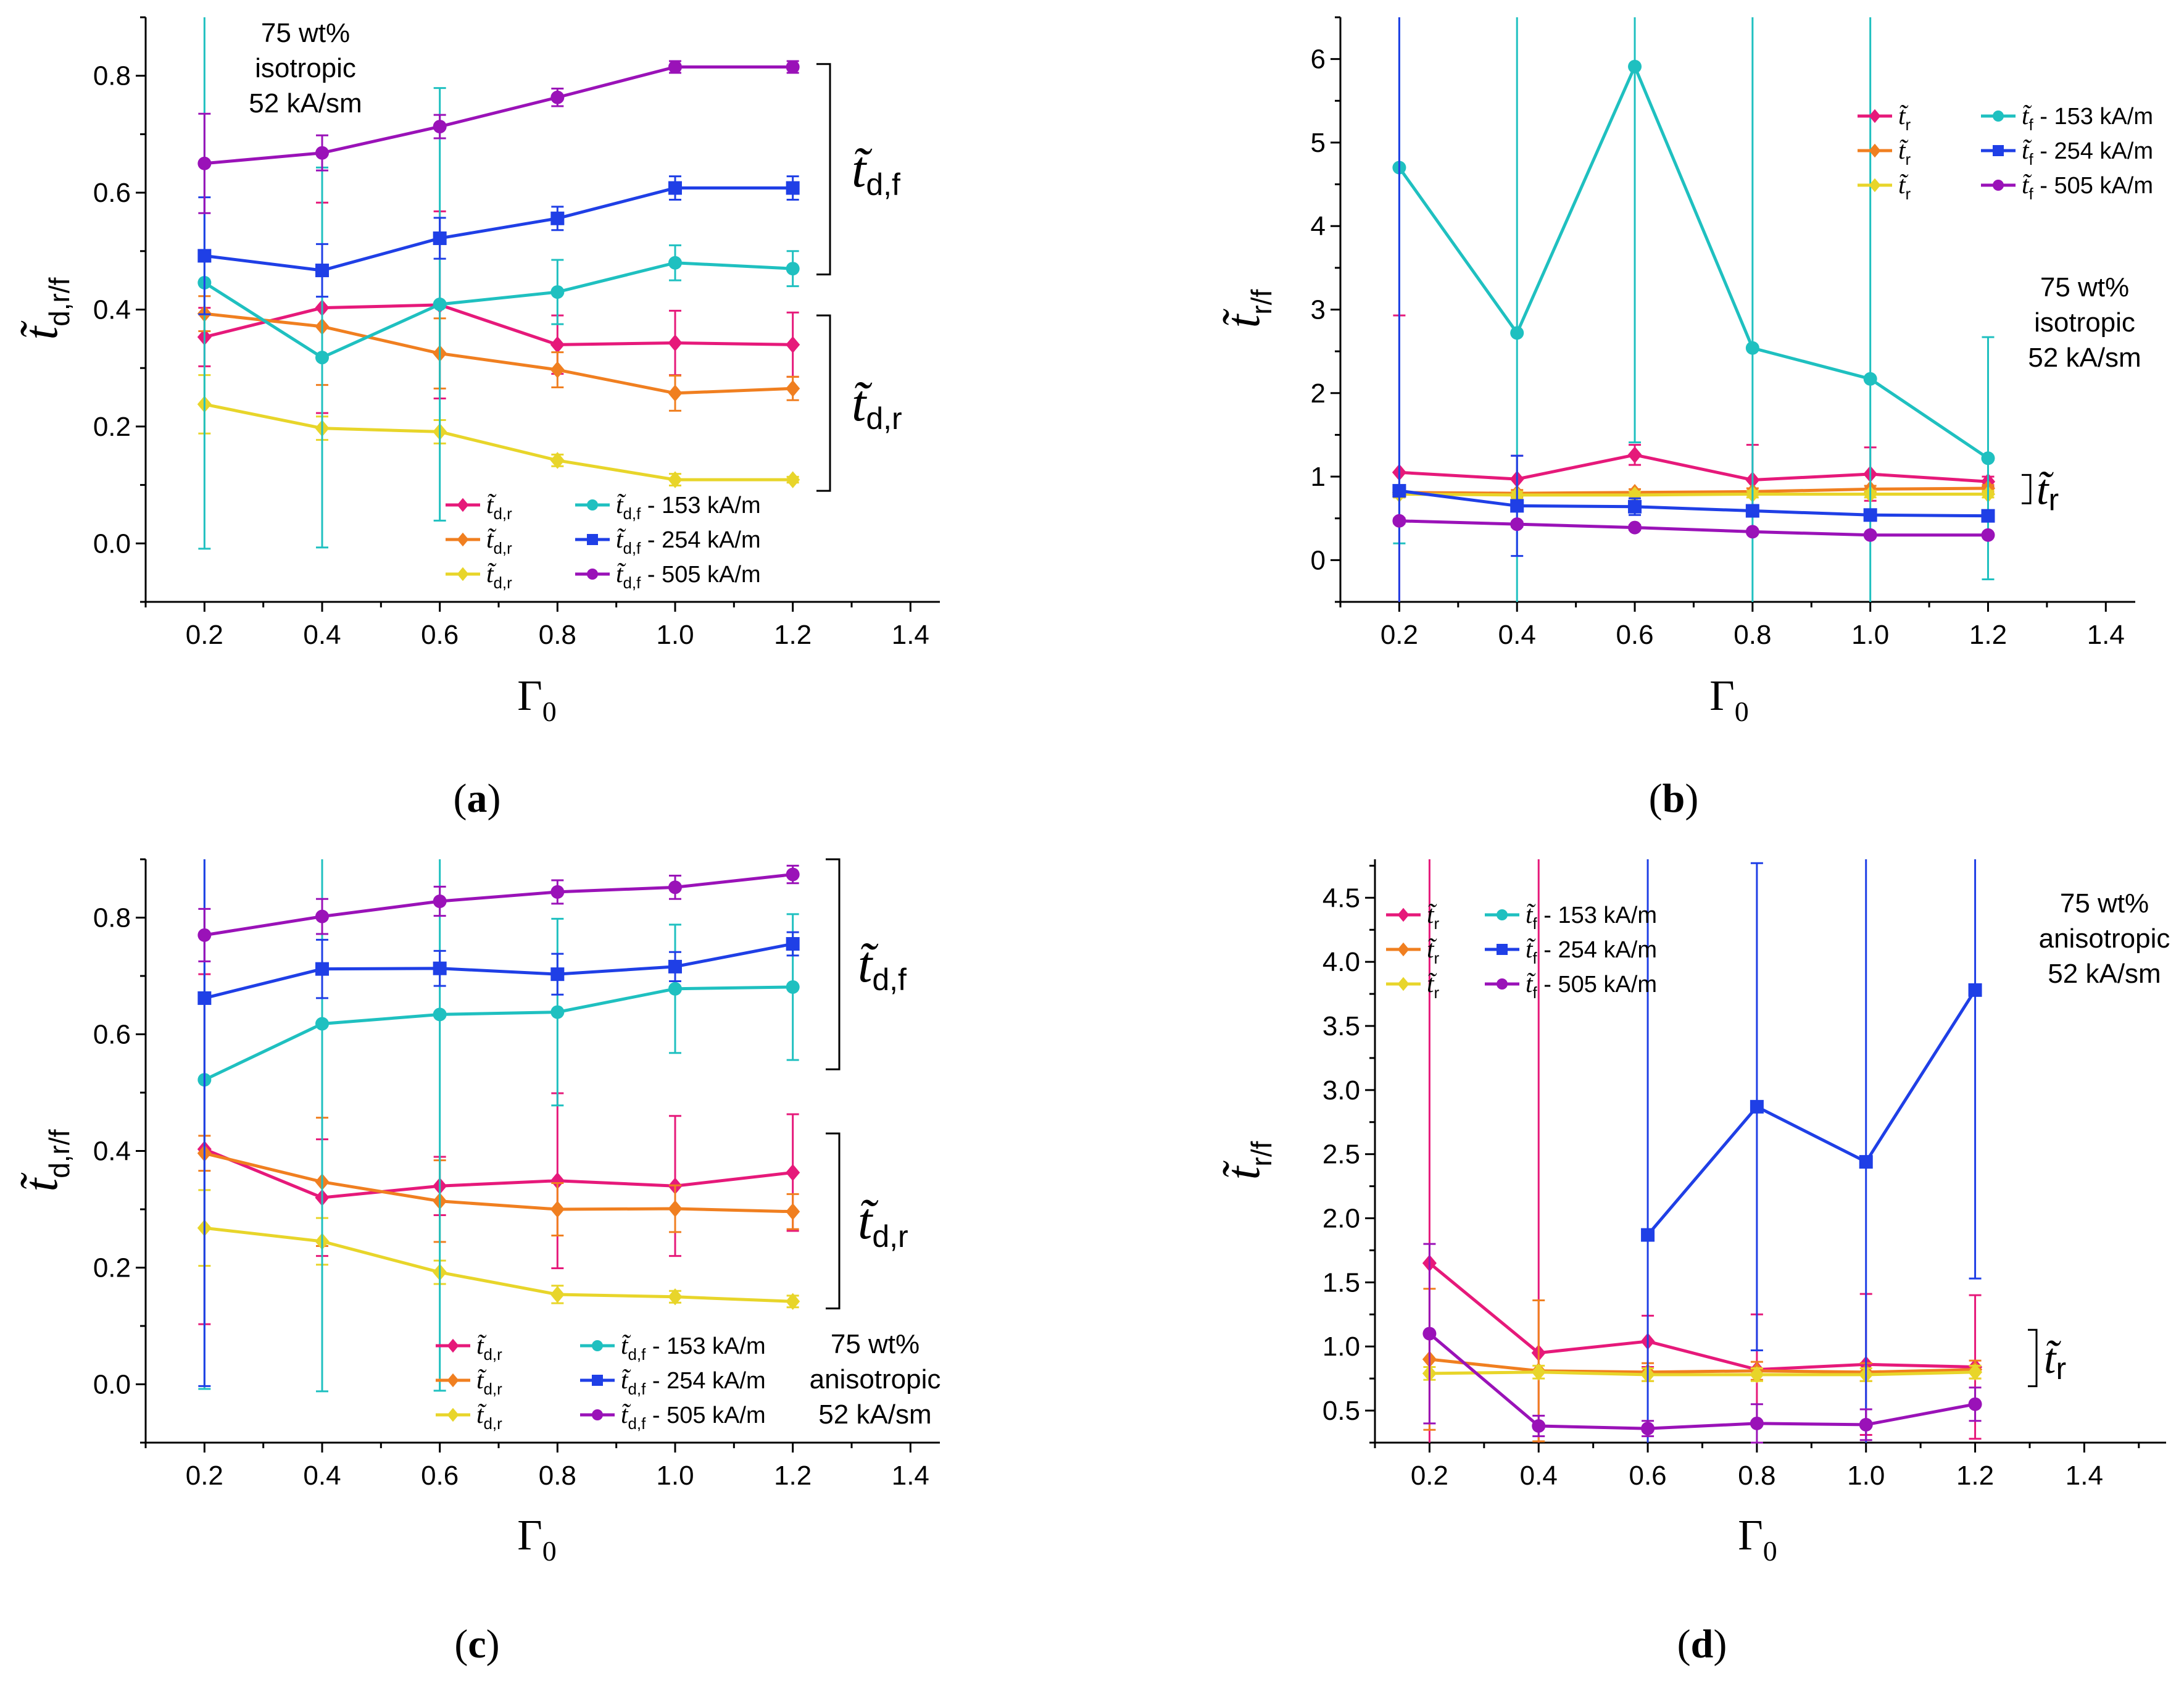 This screenshot has width=2184, height=1684. I want to click on y-tick-label: 1.5, so click(1341, 1282).